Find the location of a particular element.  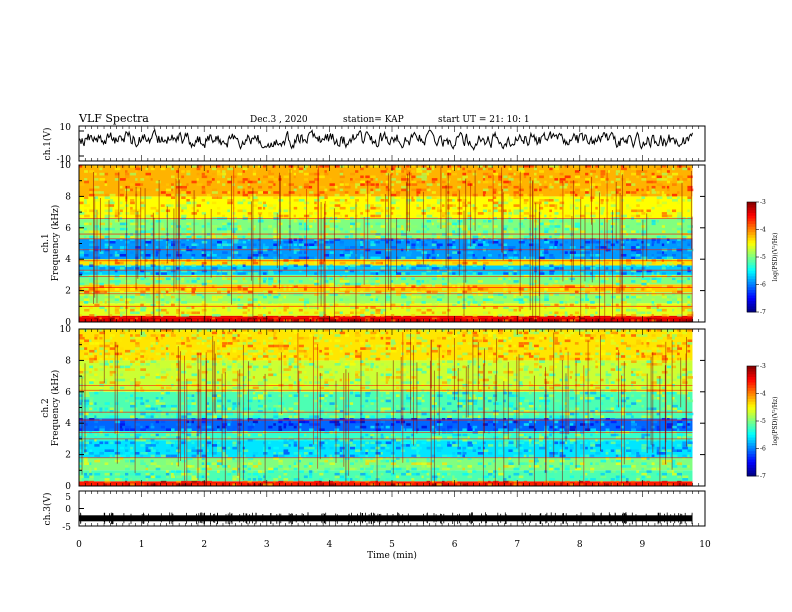

start-ut-label: start UT = 21: 10: 1 is located at coordinates (484, 120).